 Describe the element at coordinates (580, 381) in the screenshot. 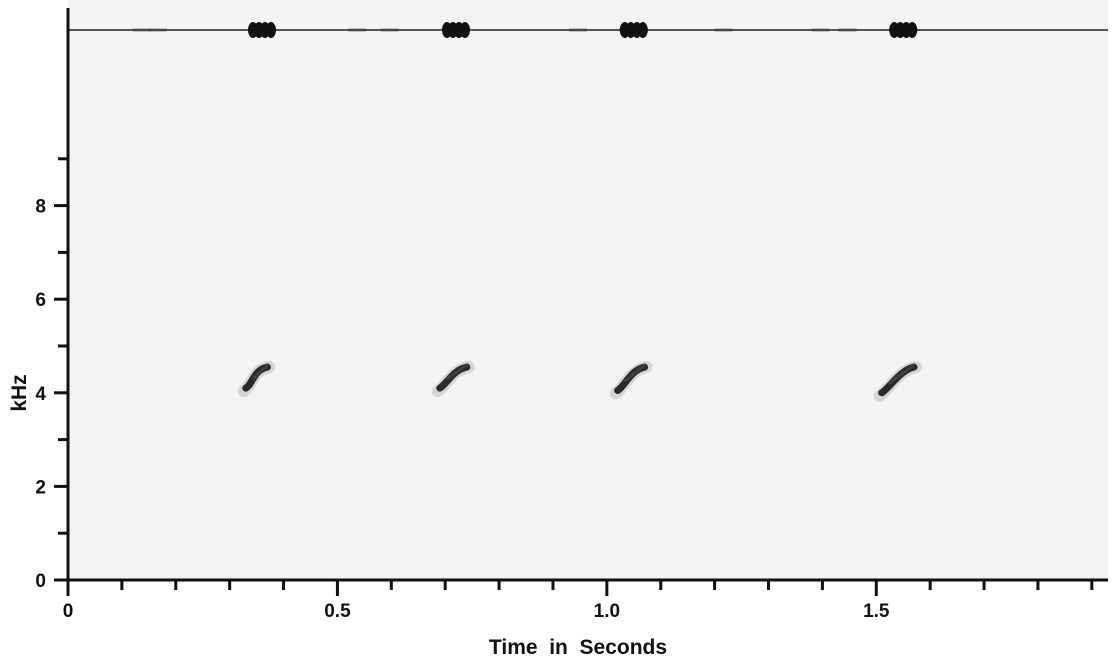

I see `call-notes` at that location.